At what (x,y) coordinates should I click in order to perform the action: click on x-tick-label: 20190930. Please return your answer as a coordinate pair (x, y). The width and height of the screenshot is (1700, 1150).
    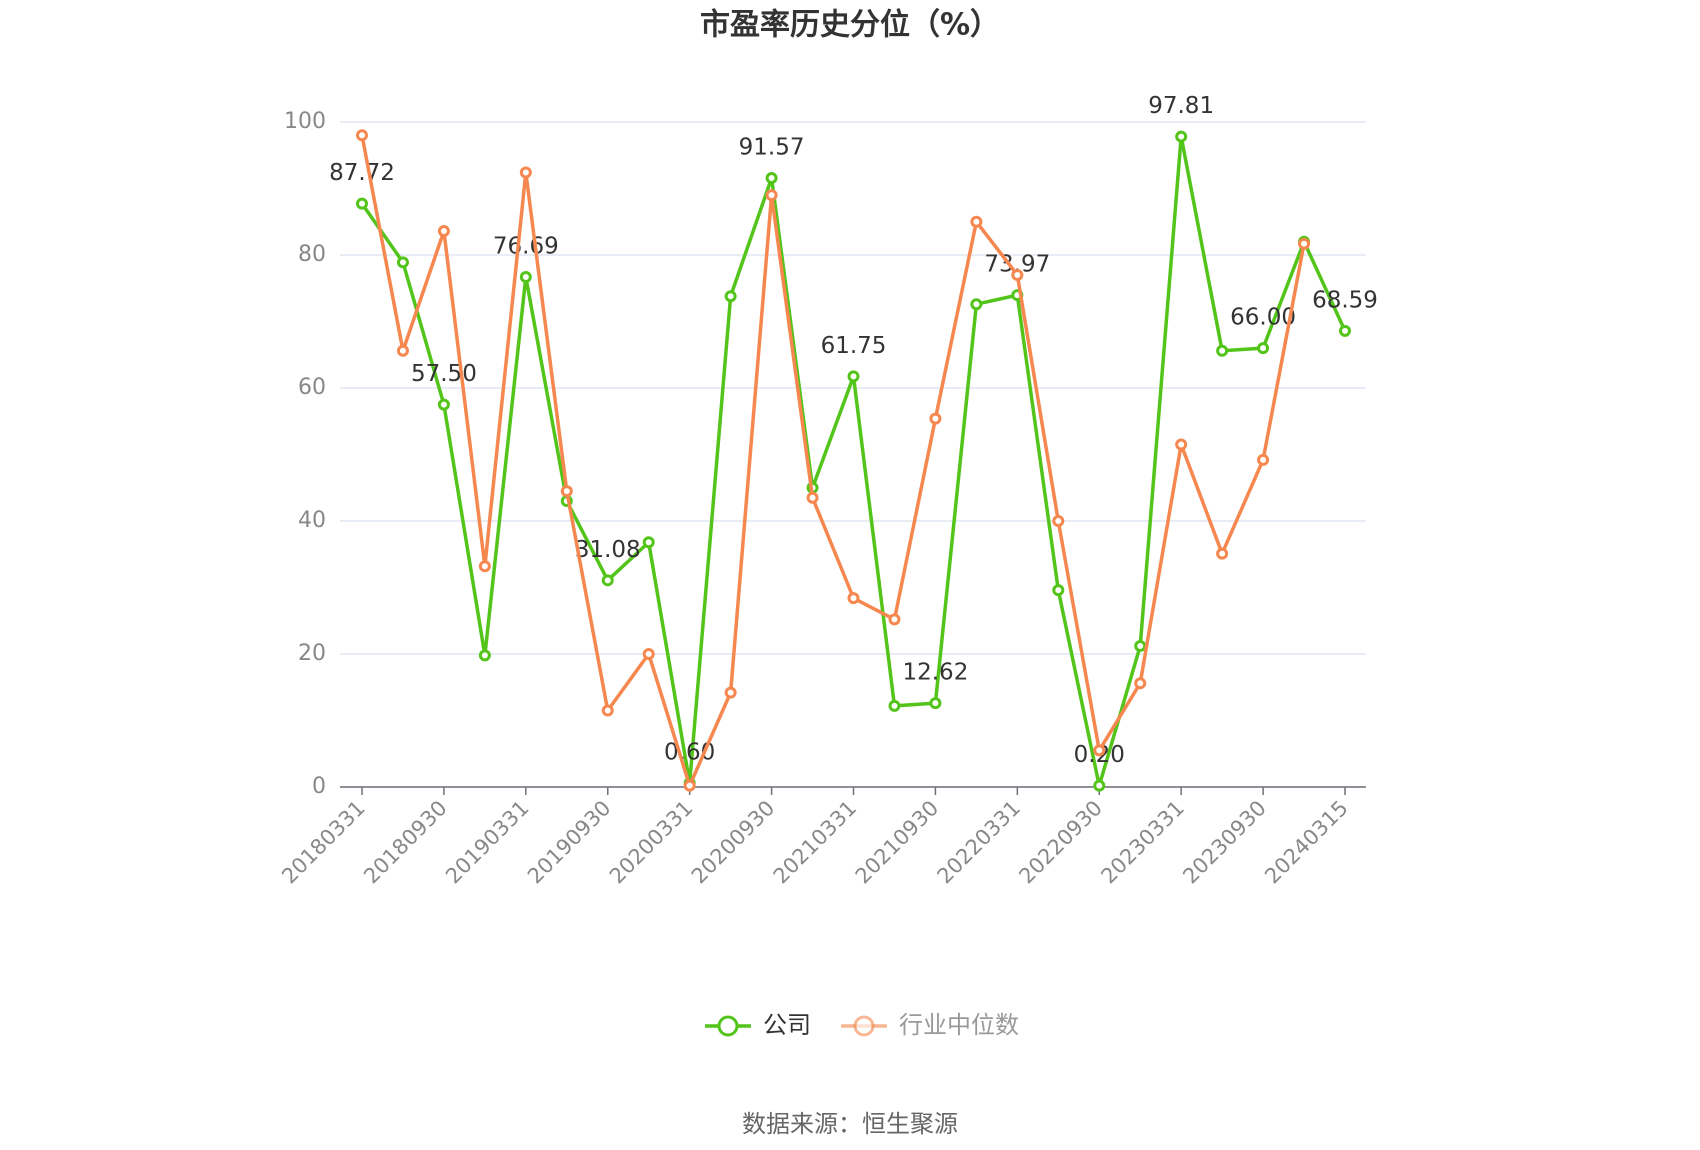
    Looking at the image, I should click on (569, 842).